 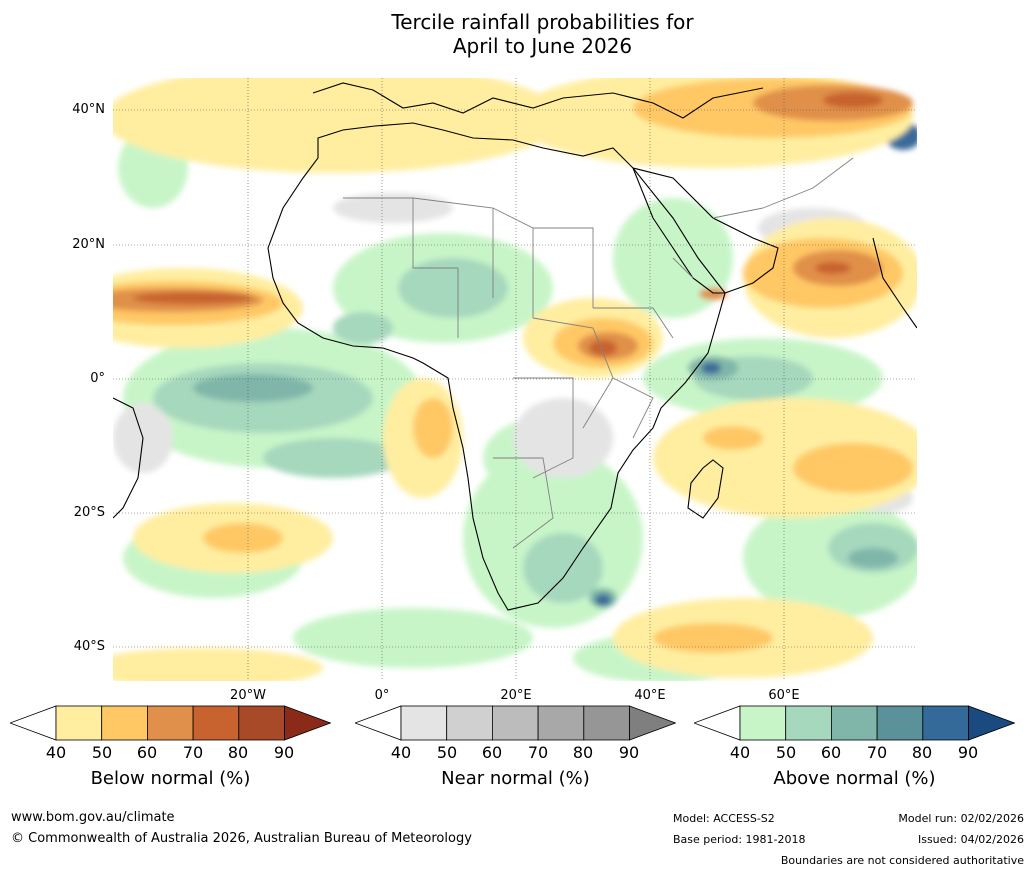 I want to click on above-tick-70: 70, so click(x=877, y=752).